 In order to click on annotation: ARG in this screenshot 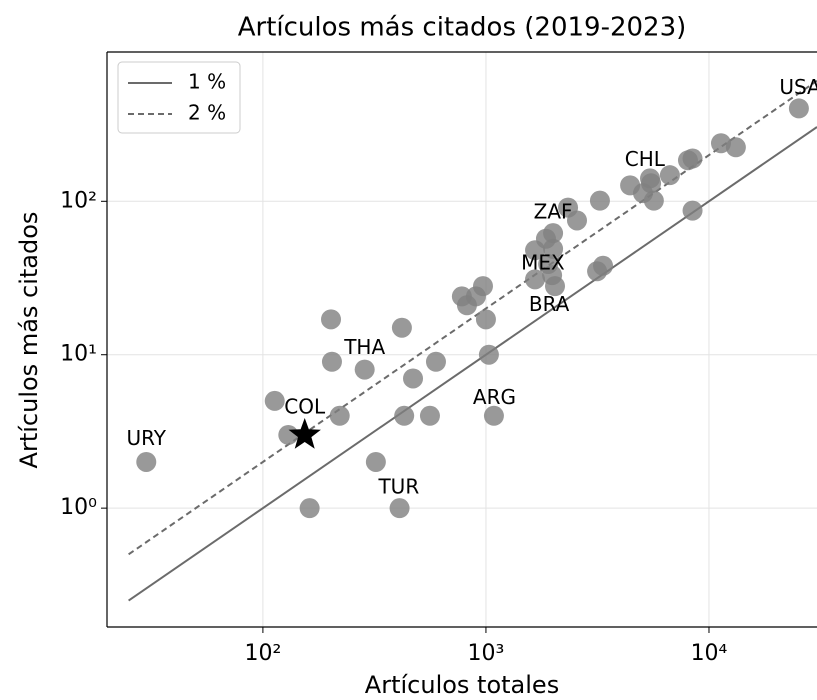, I will do `click(494, 397)`.